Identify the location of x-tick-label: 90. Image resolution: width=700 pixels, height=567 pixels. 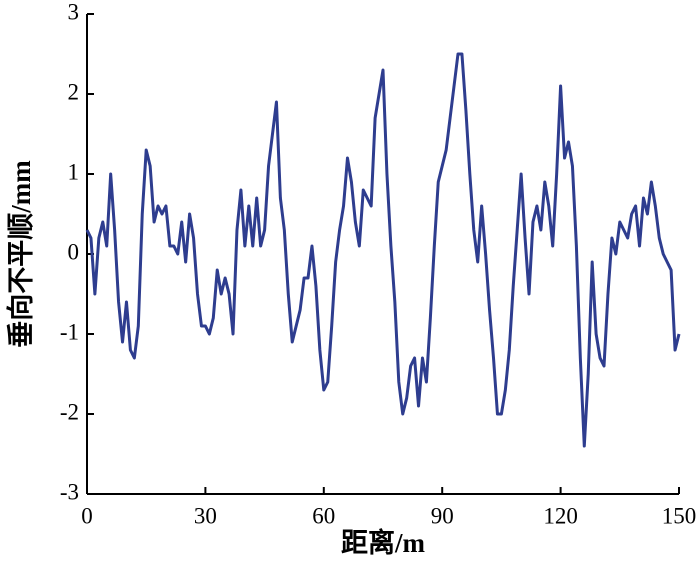
(442, 515).